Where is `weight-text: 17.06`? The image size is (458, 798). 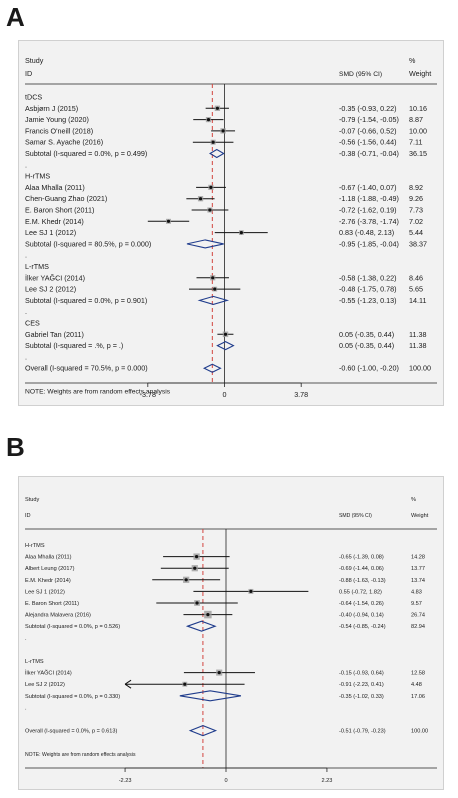 weight-text: 17.06 is located at coordinates (418, 697).